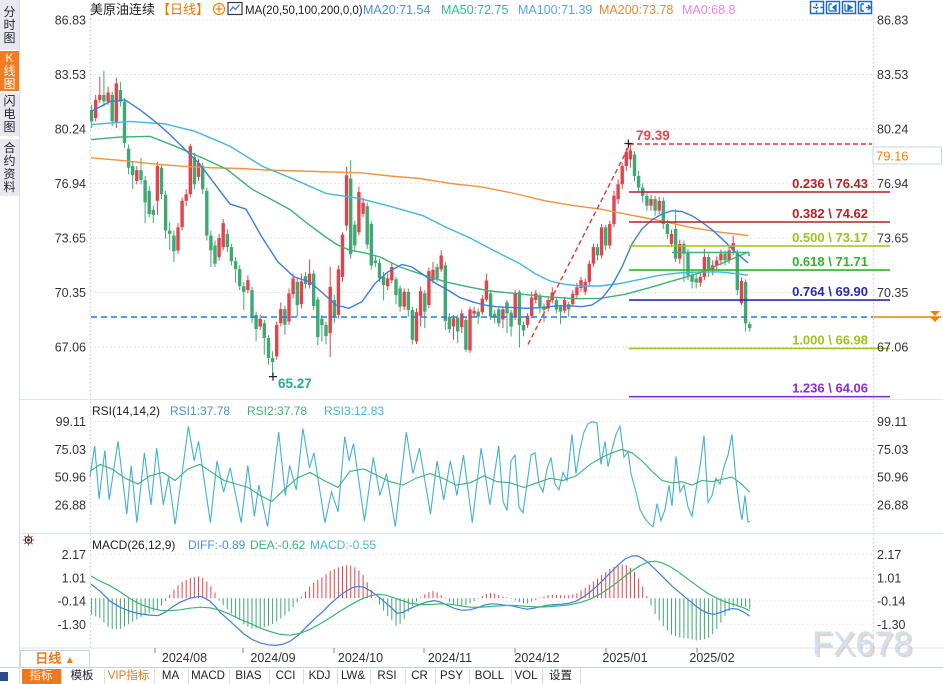  Describe the element at coordinates (830, 339) in the screenshot. I see `svg-text: 1.000 \ 66.98` at that location.